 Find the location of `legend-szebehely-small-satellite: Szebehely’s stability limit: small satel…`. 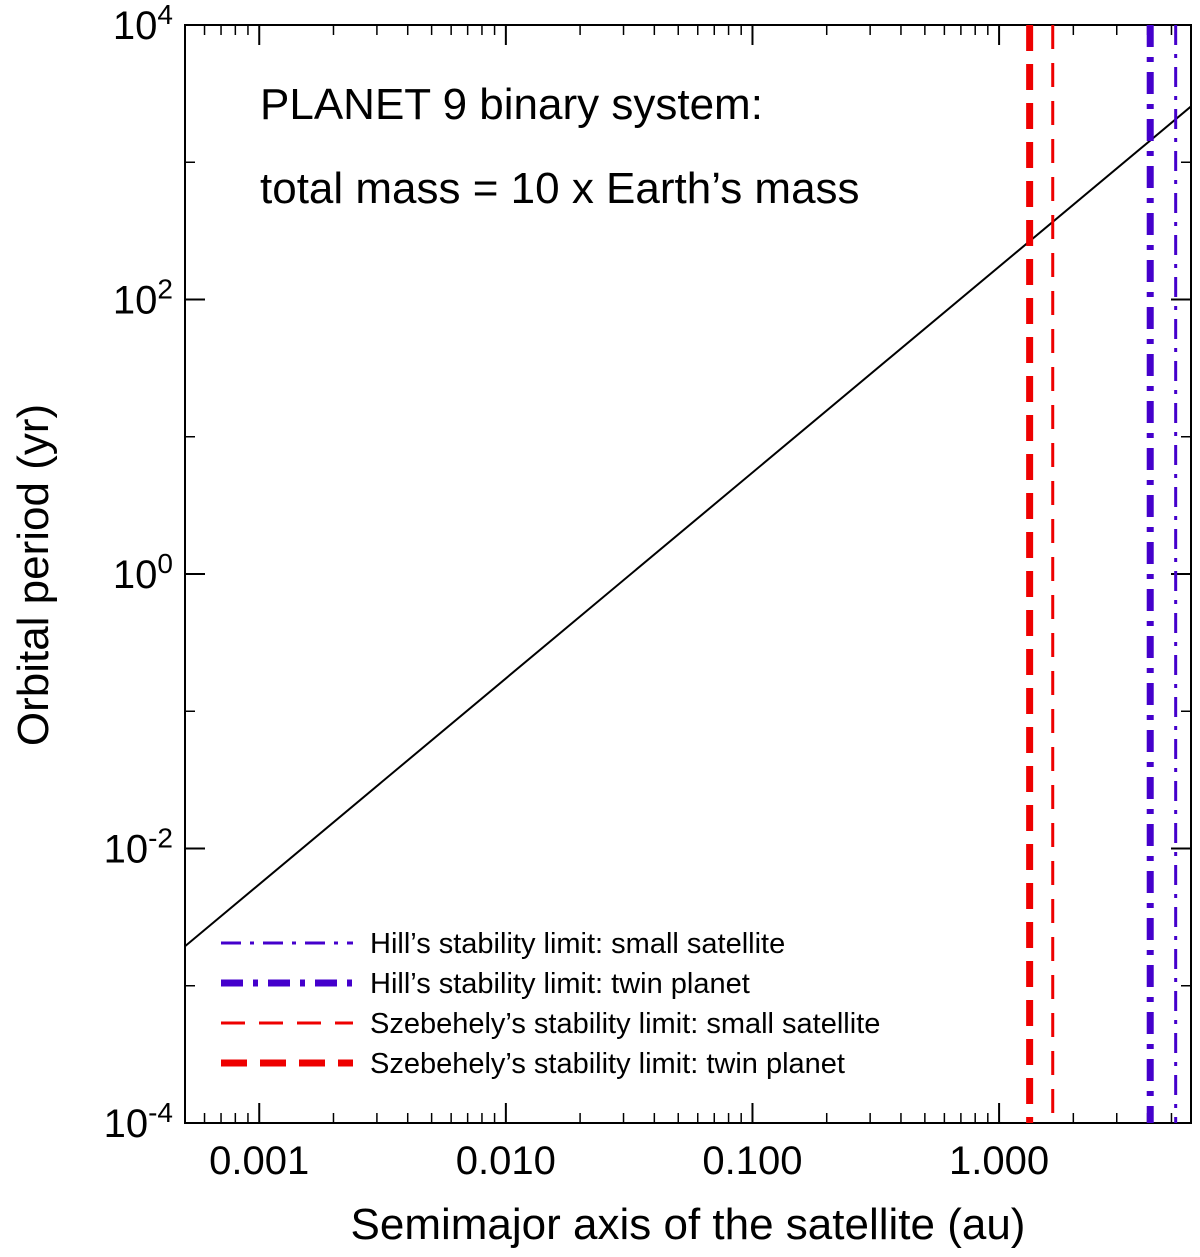

legend-szebehely-small-satellite: Szebehely’s stability limit: small satel… is located at coordinates (550, 1024).